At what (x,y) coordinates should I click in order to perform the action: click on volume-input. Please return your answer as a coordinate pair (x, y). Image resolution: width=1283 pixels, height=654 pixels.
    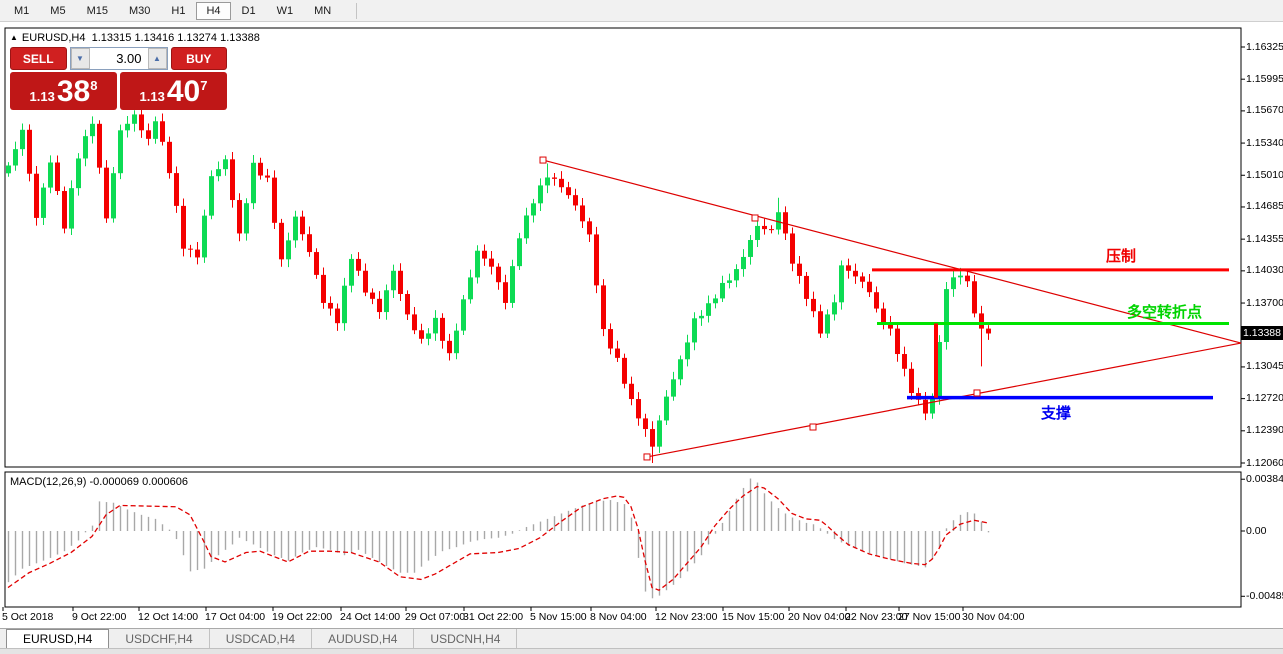
    Looking at the image, I should click on (118, 58).